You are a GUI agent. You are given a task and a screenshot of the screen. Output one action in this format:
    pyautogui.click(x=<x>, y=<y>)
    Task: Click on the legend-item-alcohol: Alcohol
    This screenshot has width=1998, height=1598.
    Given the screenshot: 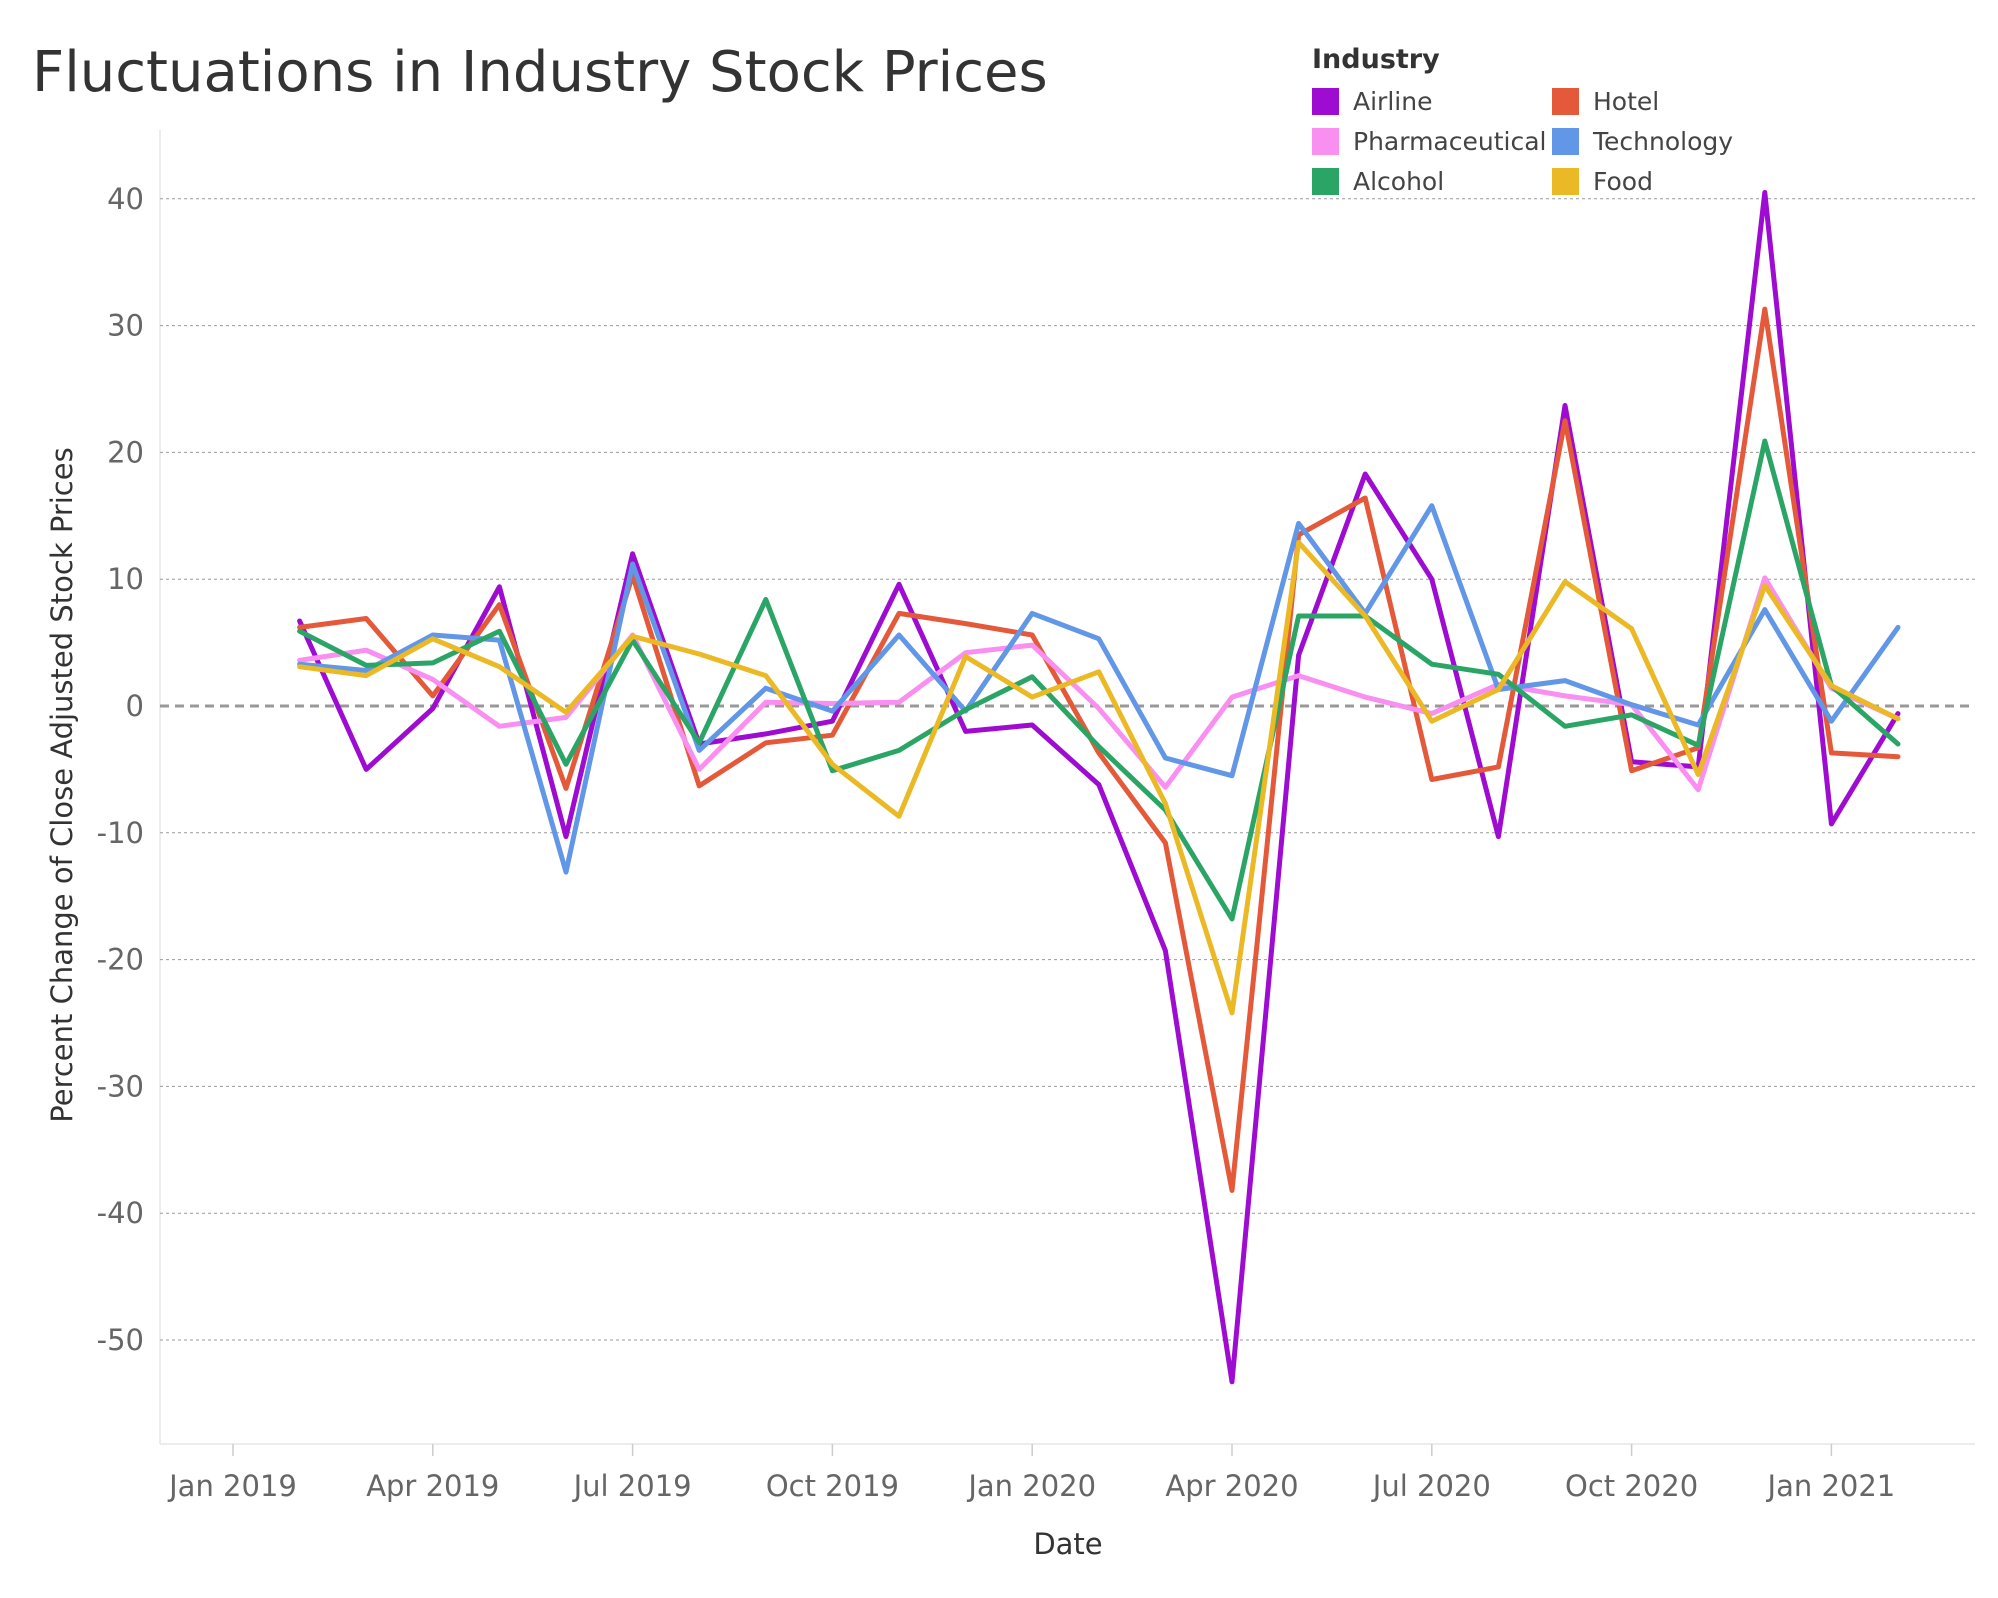 What is the action you would take?
    pyautogui.click(x=1432, y=181)
    